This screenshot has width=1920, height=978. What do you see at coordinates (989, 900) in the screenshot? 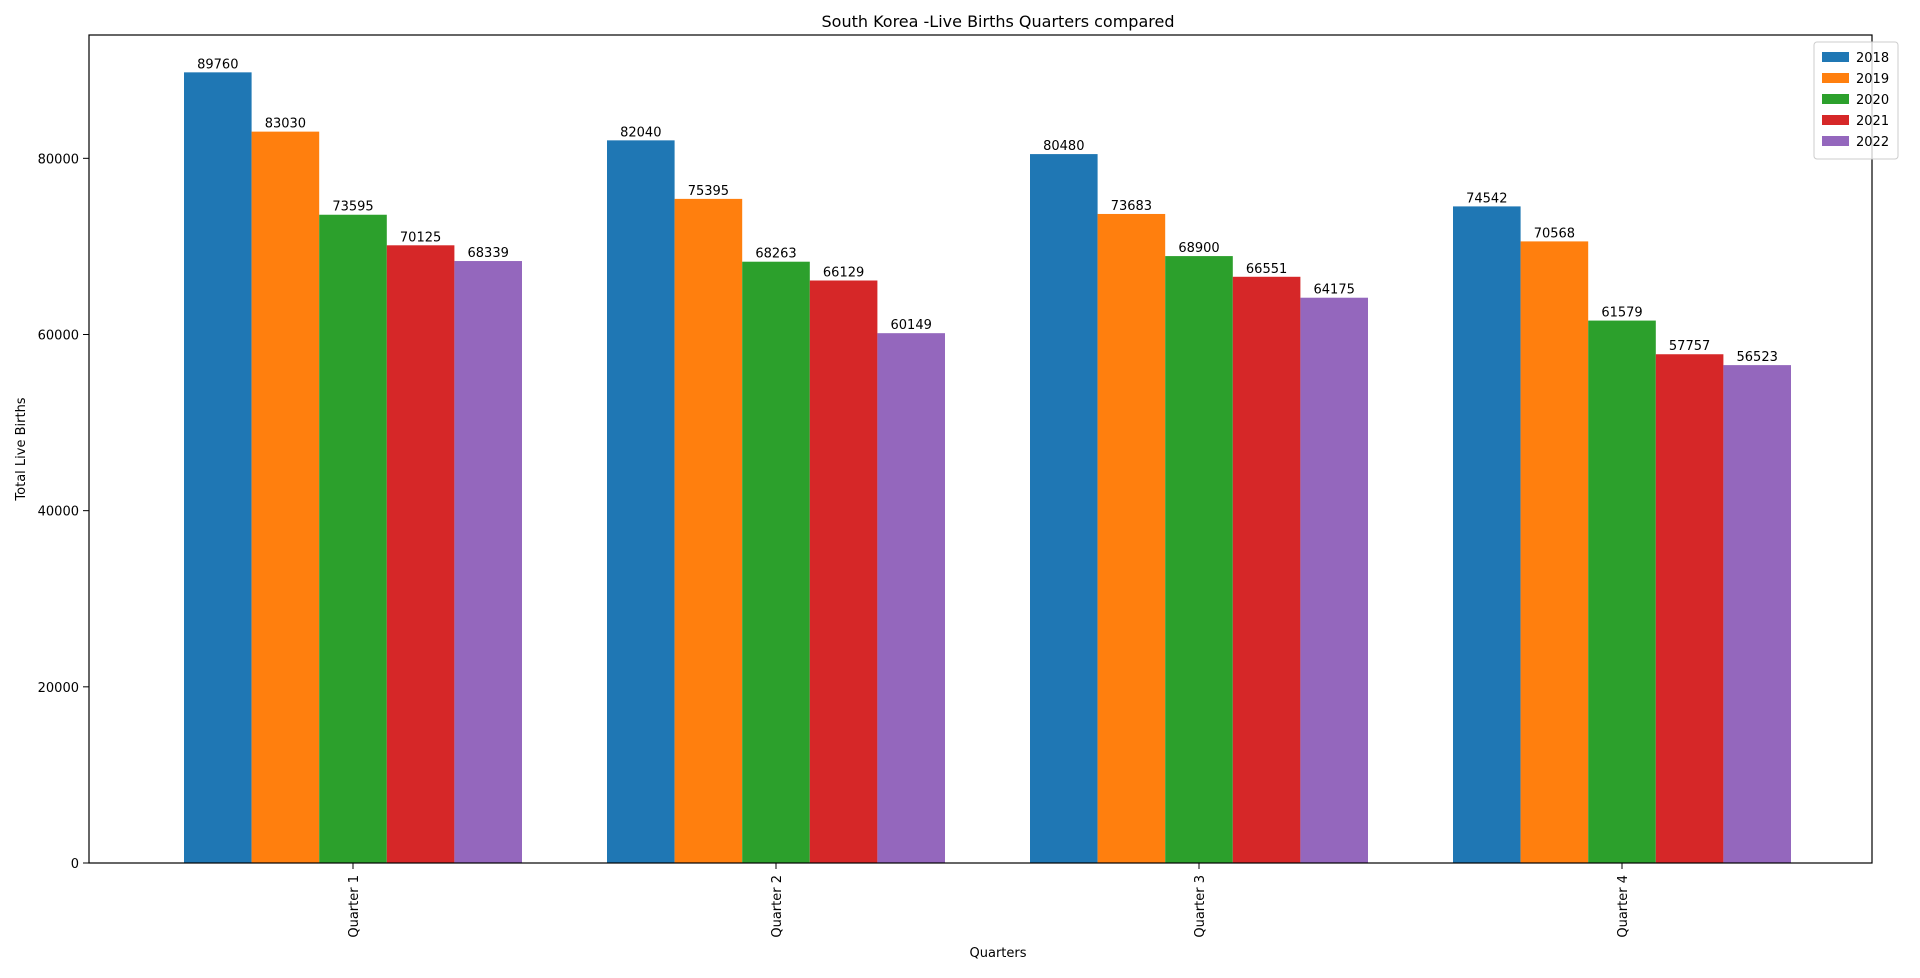
I see `x-axis: Quarter 1 Quarter 2 Quarter 3 Quarter 4` at bounding box center [989, 900].